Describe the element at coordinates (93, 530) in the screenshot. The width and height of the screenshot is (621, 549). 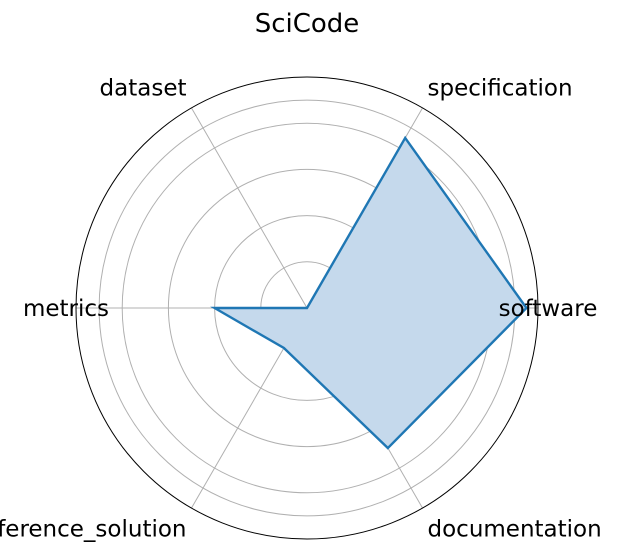
I see `axis-label-reference-solution: reference_solution` at that location.